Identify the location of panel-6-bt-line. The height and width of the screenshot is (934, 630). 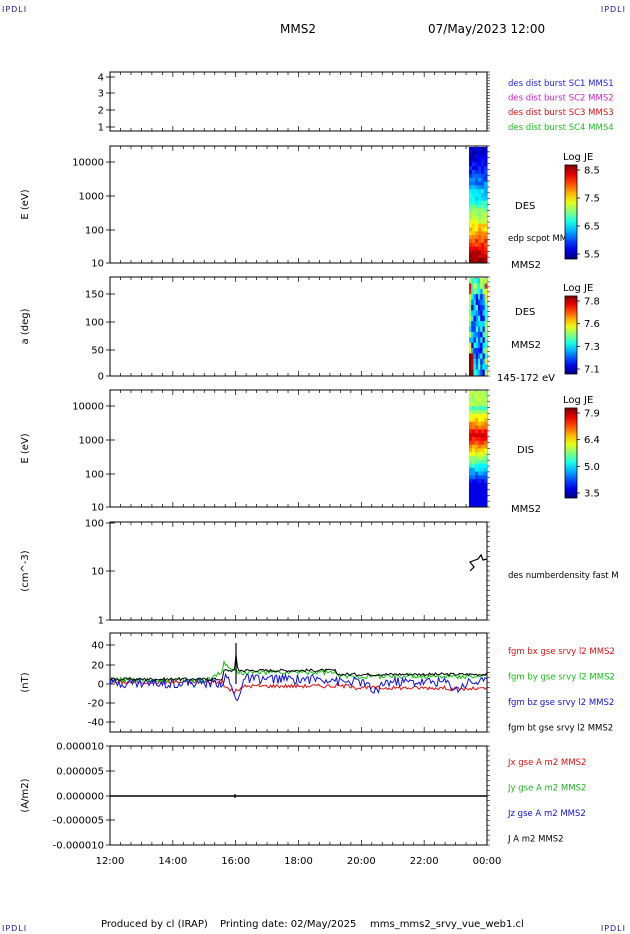
(298, 668).